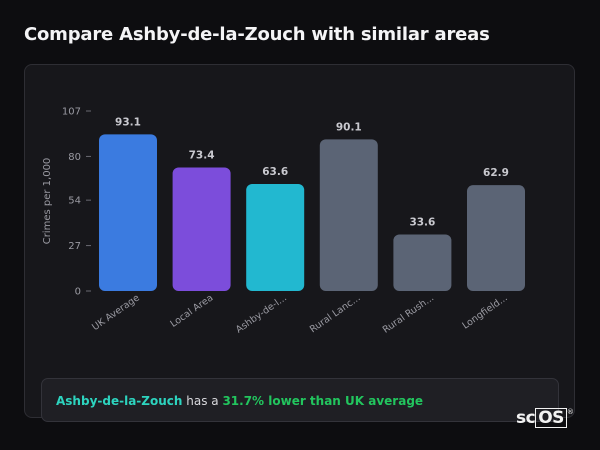  I want to click on x-tick-label: Local Area, so click(191, 310).